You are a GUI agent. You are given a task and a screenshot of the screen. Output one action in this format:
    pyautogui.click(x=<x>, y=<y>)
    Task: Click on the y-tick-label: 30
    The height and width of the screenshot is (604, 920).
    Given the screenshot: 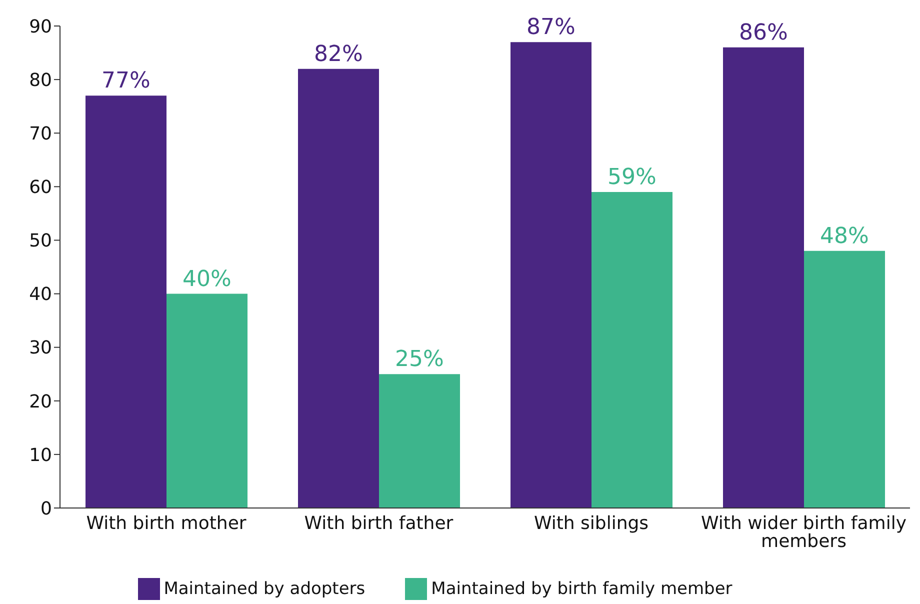 What is the action you would take?
    pyautogui.click(x=40, y=348)
    